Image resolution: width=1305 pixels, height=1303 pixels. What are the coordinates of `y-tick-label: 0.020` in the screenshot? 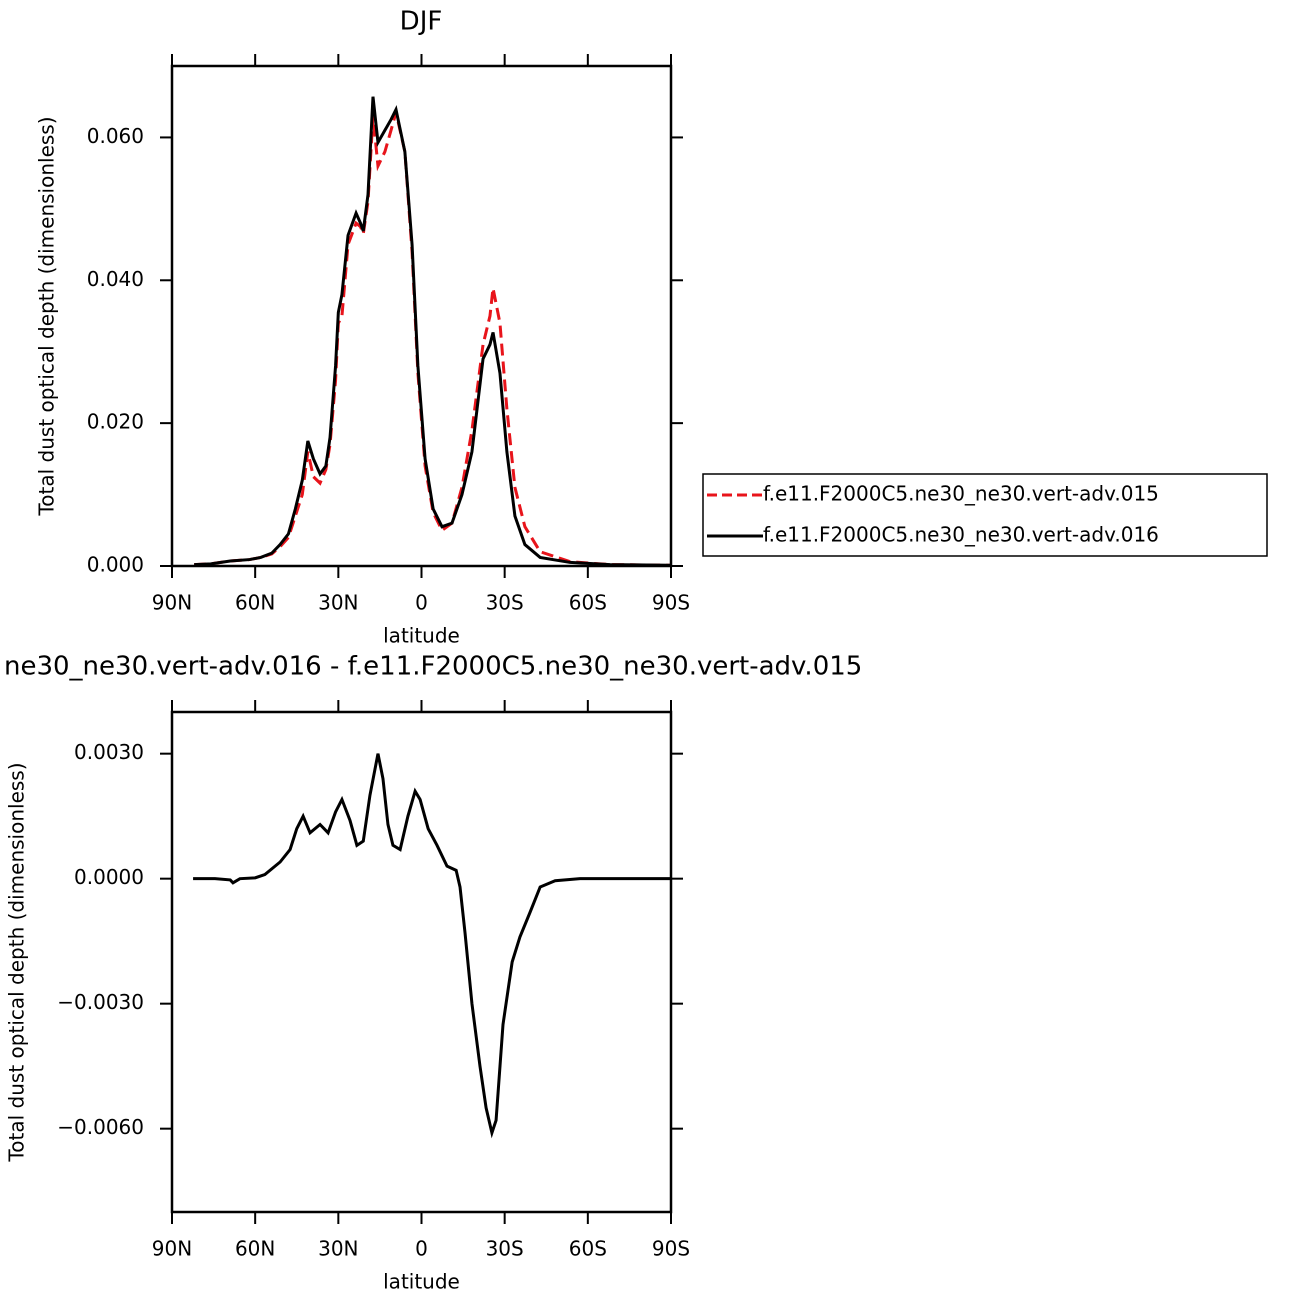 It's located at (115, 422).